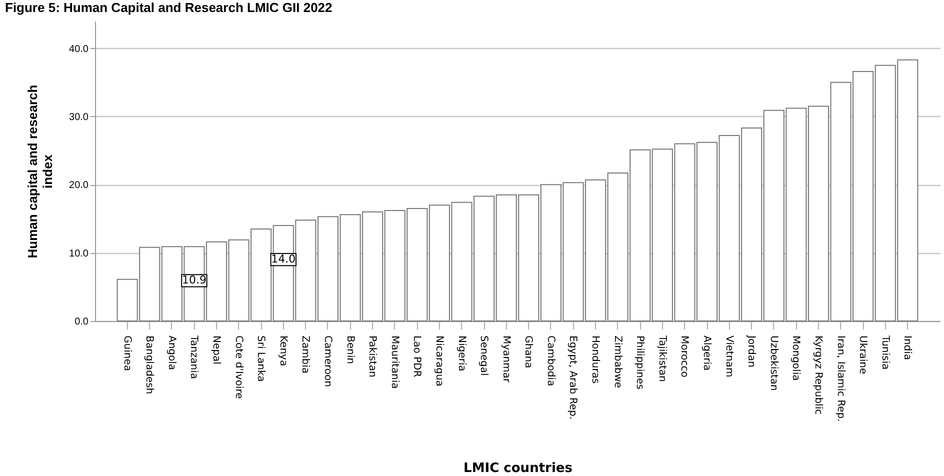 This screenshot has width=944, height=476. Describe the element at coordinates (907, 348) in the screenshot. I see `x-tick-label: India` at that location.